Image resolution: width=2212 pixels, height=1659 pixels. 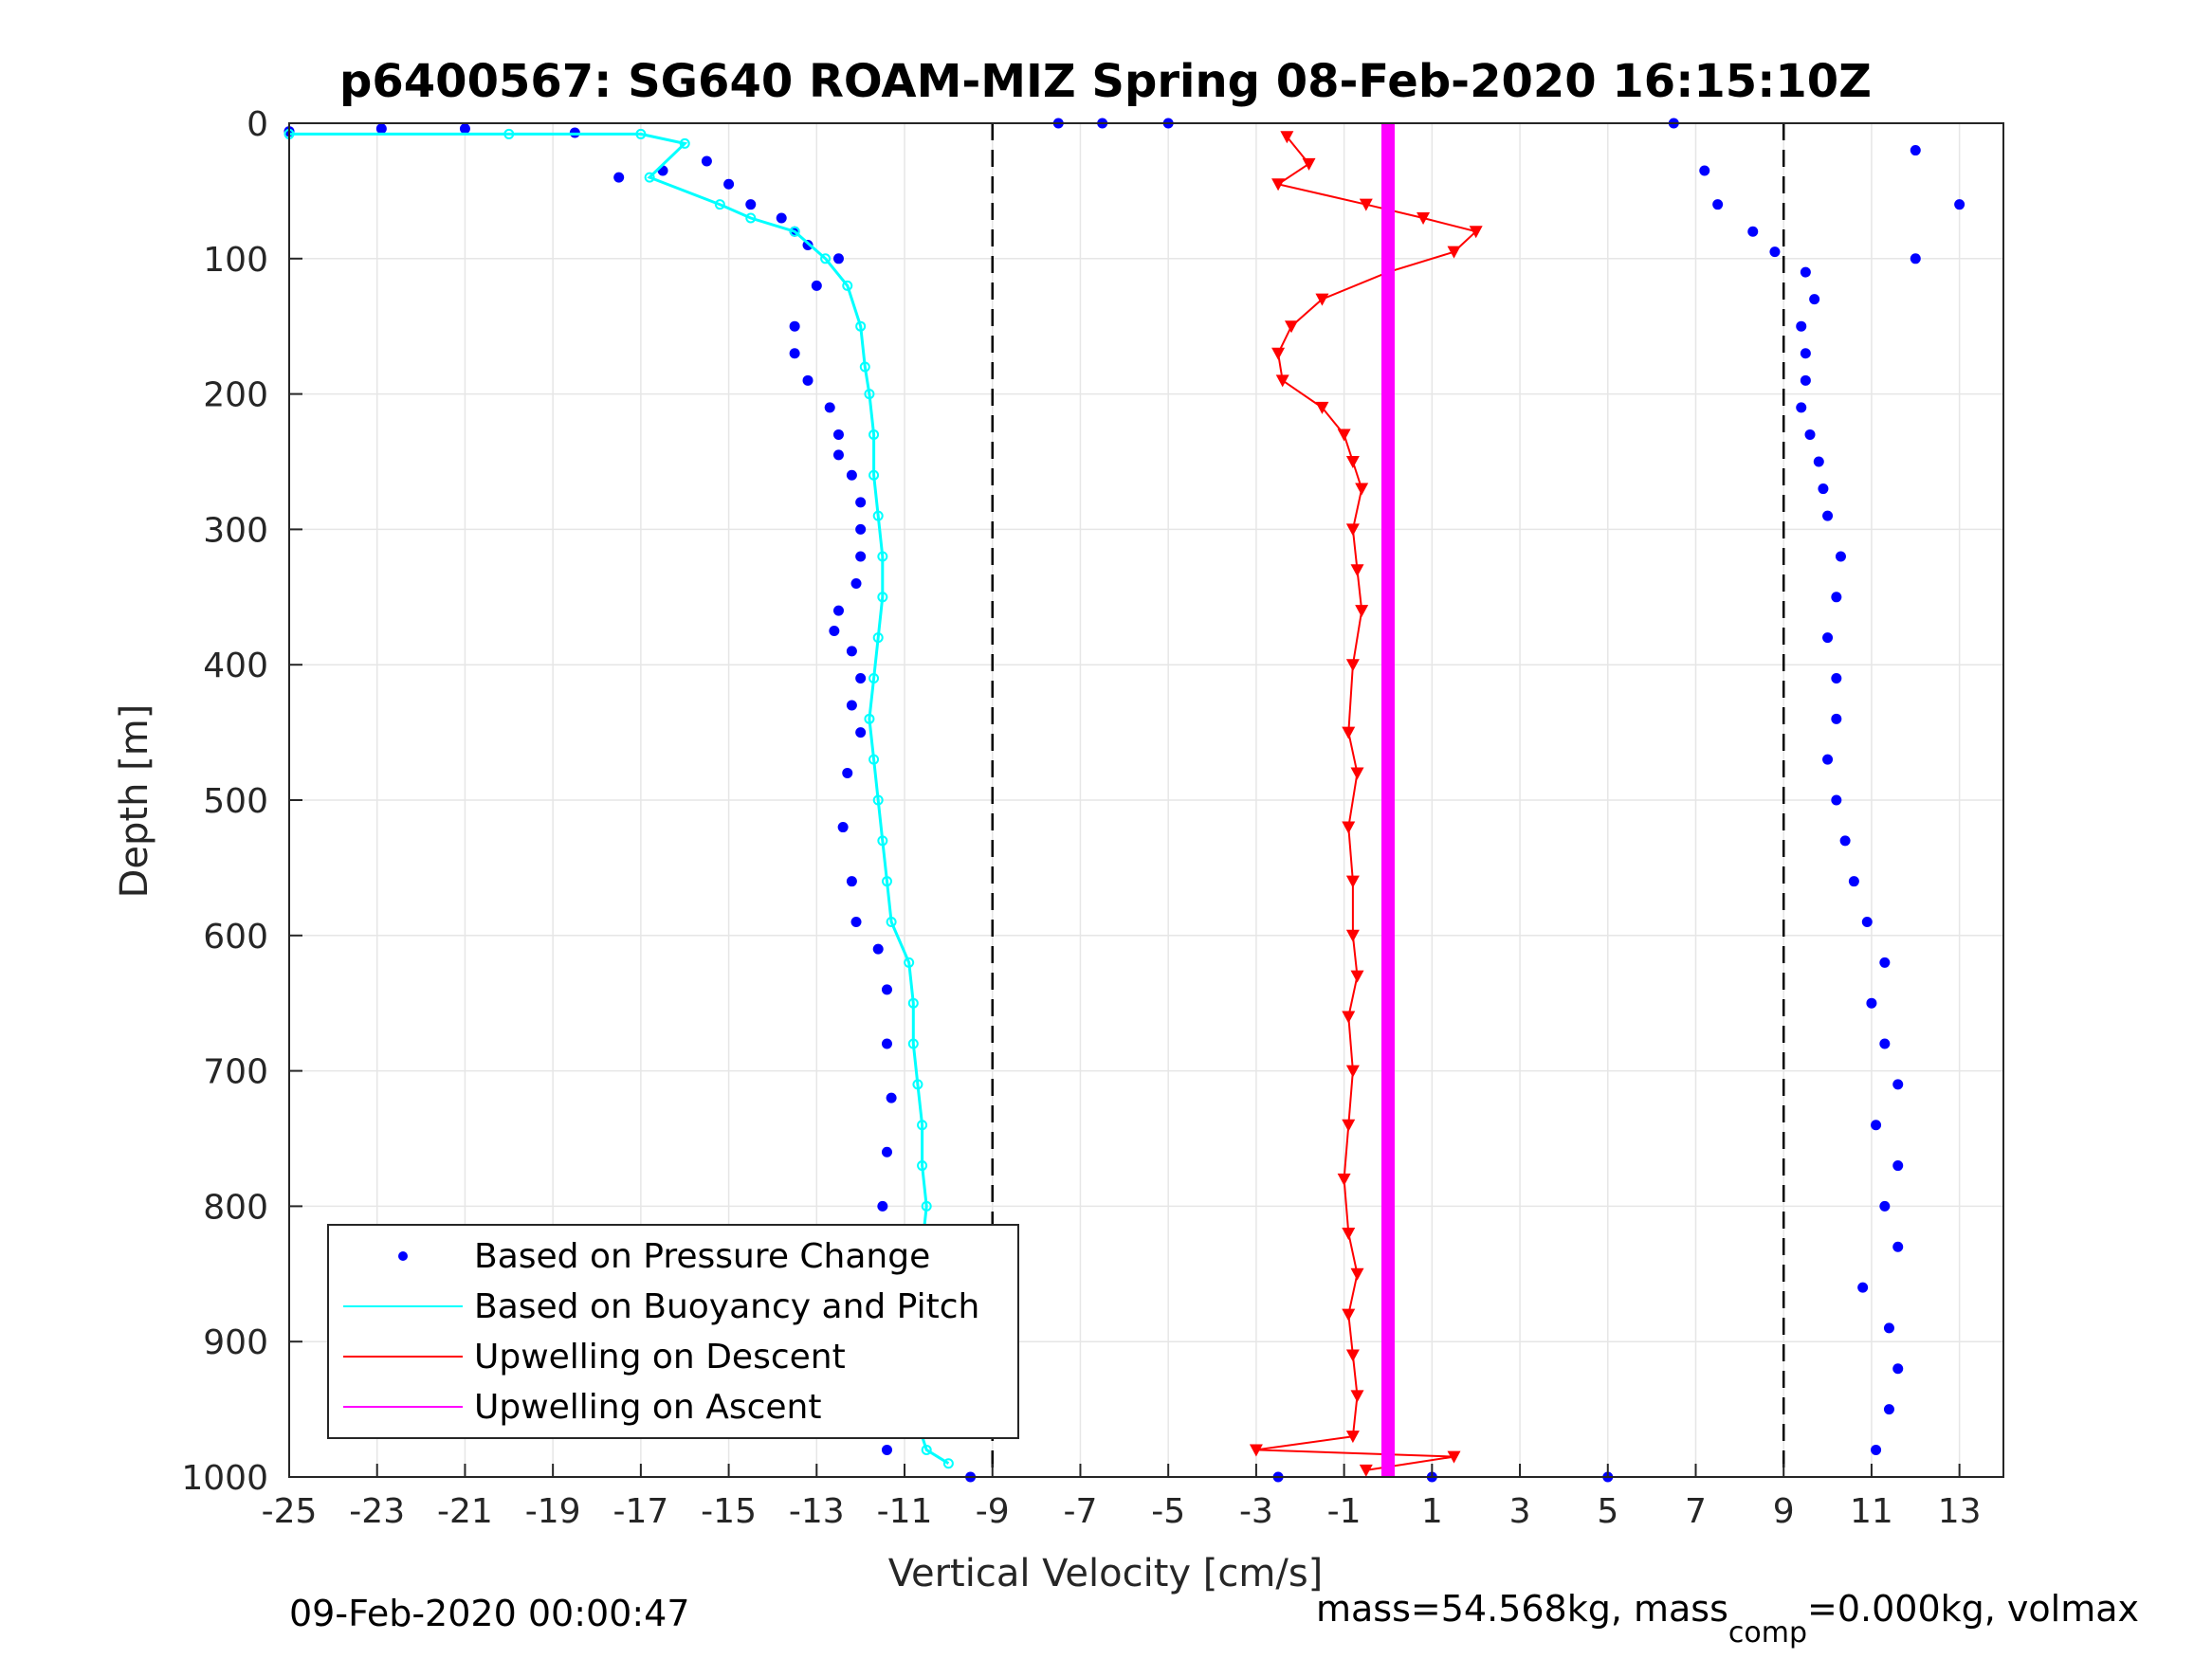 What do you see at coordinates (660, 1357) in the screenshot?
I see `legend-label-descent: Upwelling on Descent` at bounding box center [660, 1357].